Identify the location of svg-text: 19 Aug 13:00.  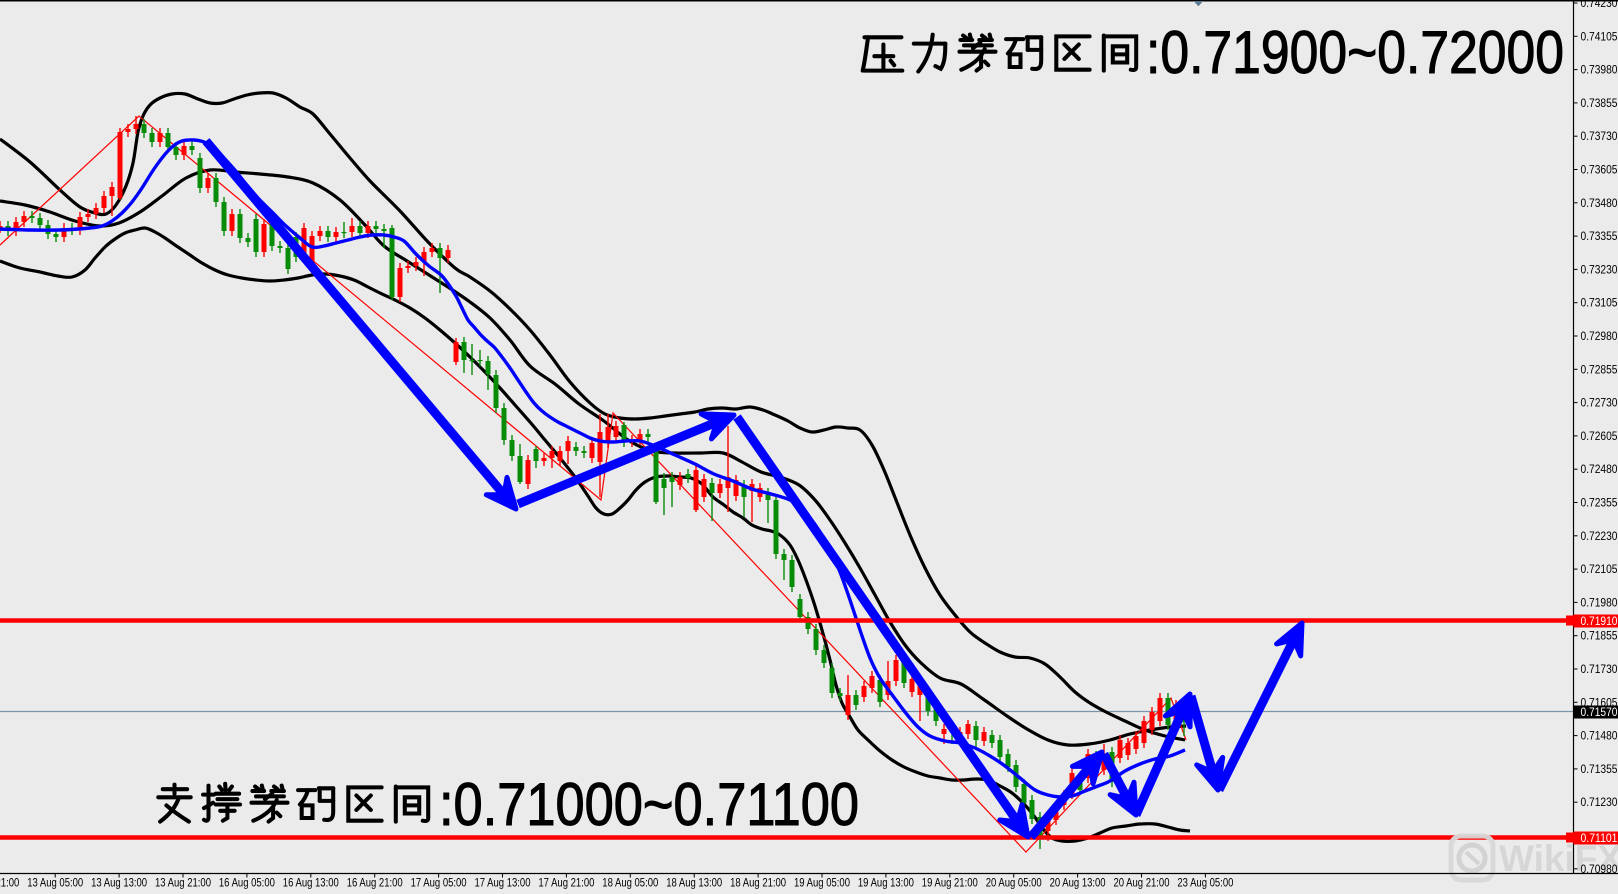
(886, 884).